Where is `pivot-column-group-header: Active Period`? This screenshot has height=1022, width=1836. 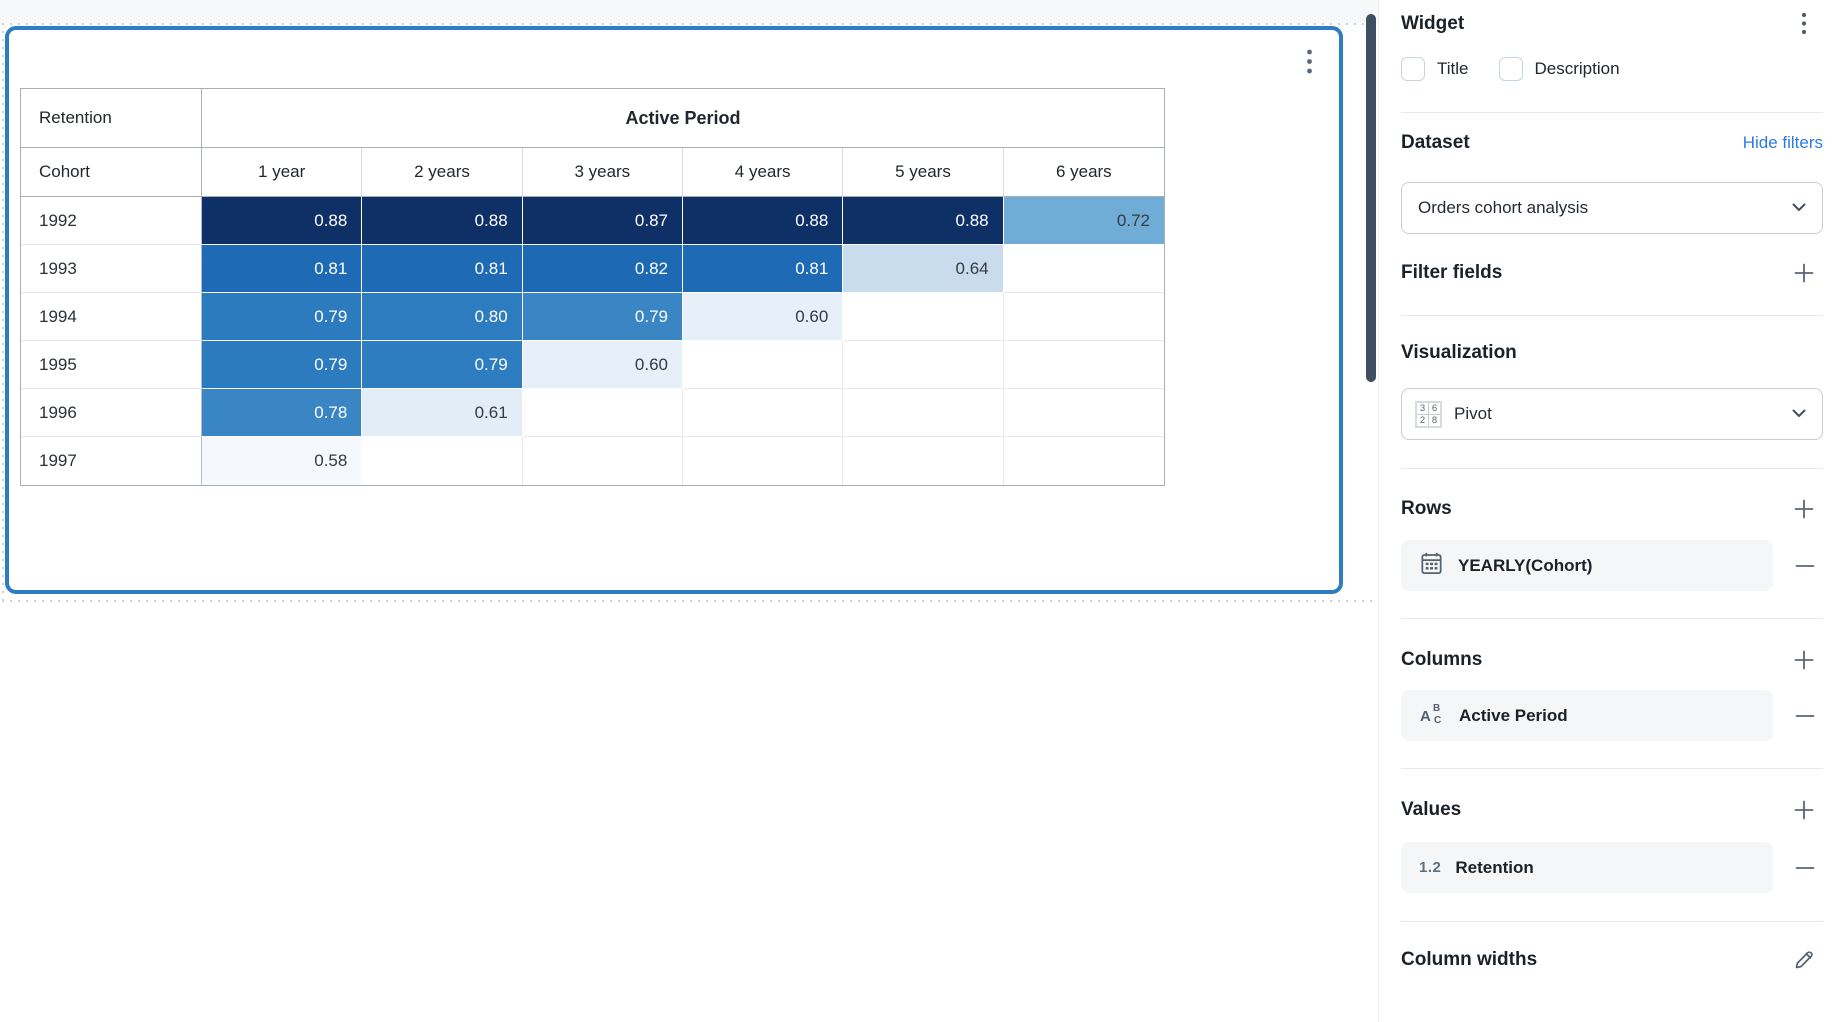
pivot-column-group-header: Active Period is located at coordinates (683, 118).